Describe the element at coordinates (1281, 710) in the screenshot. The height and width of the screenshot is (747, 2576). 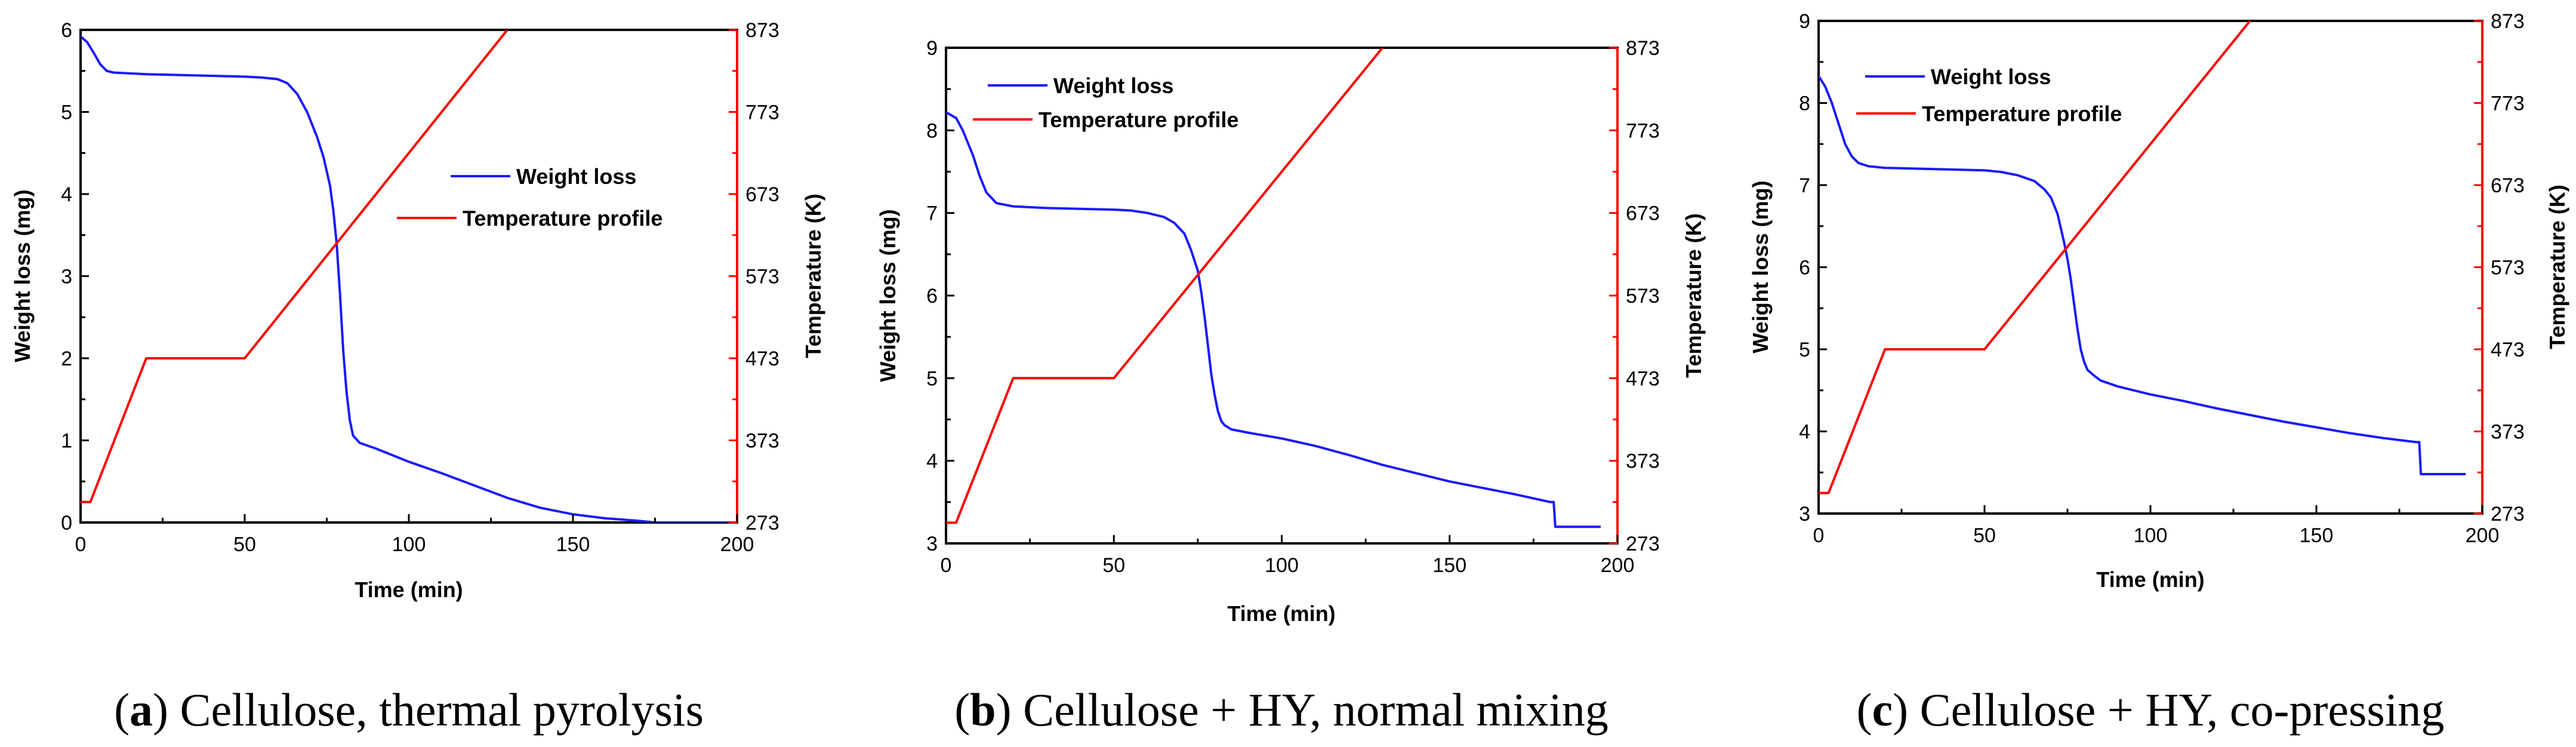
I see `panel-caption: (b) Cellulose + HY, normal mixing` at that location.